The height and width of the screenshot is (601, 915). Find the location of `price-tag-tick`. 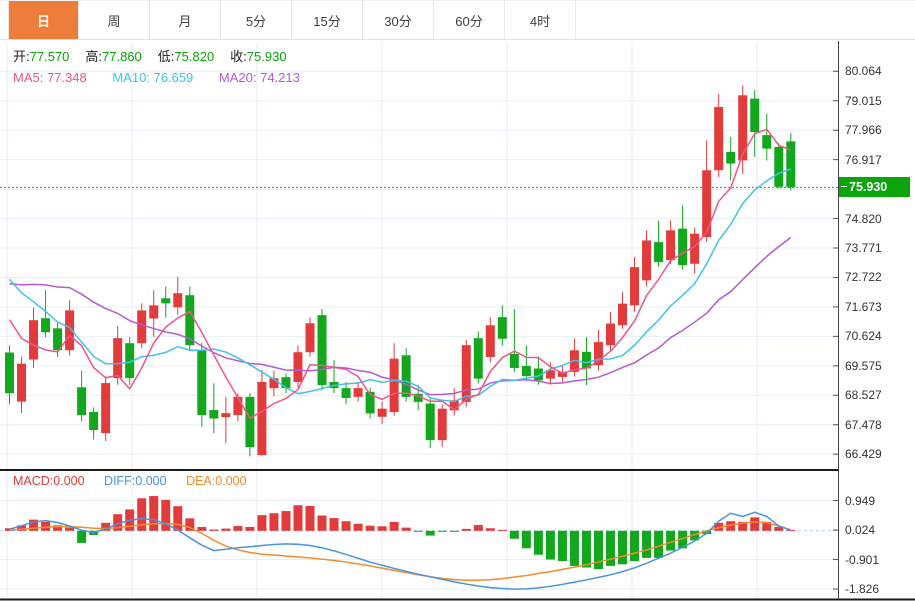

price-tag-tick is located at coordinates (844, 187).